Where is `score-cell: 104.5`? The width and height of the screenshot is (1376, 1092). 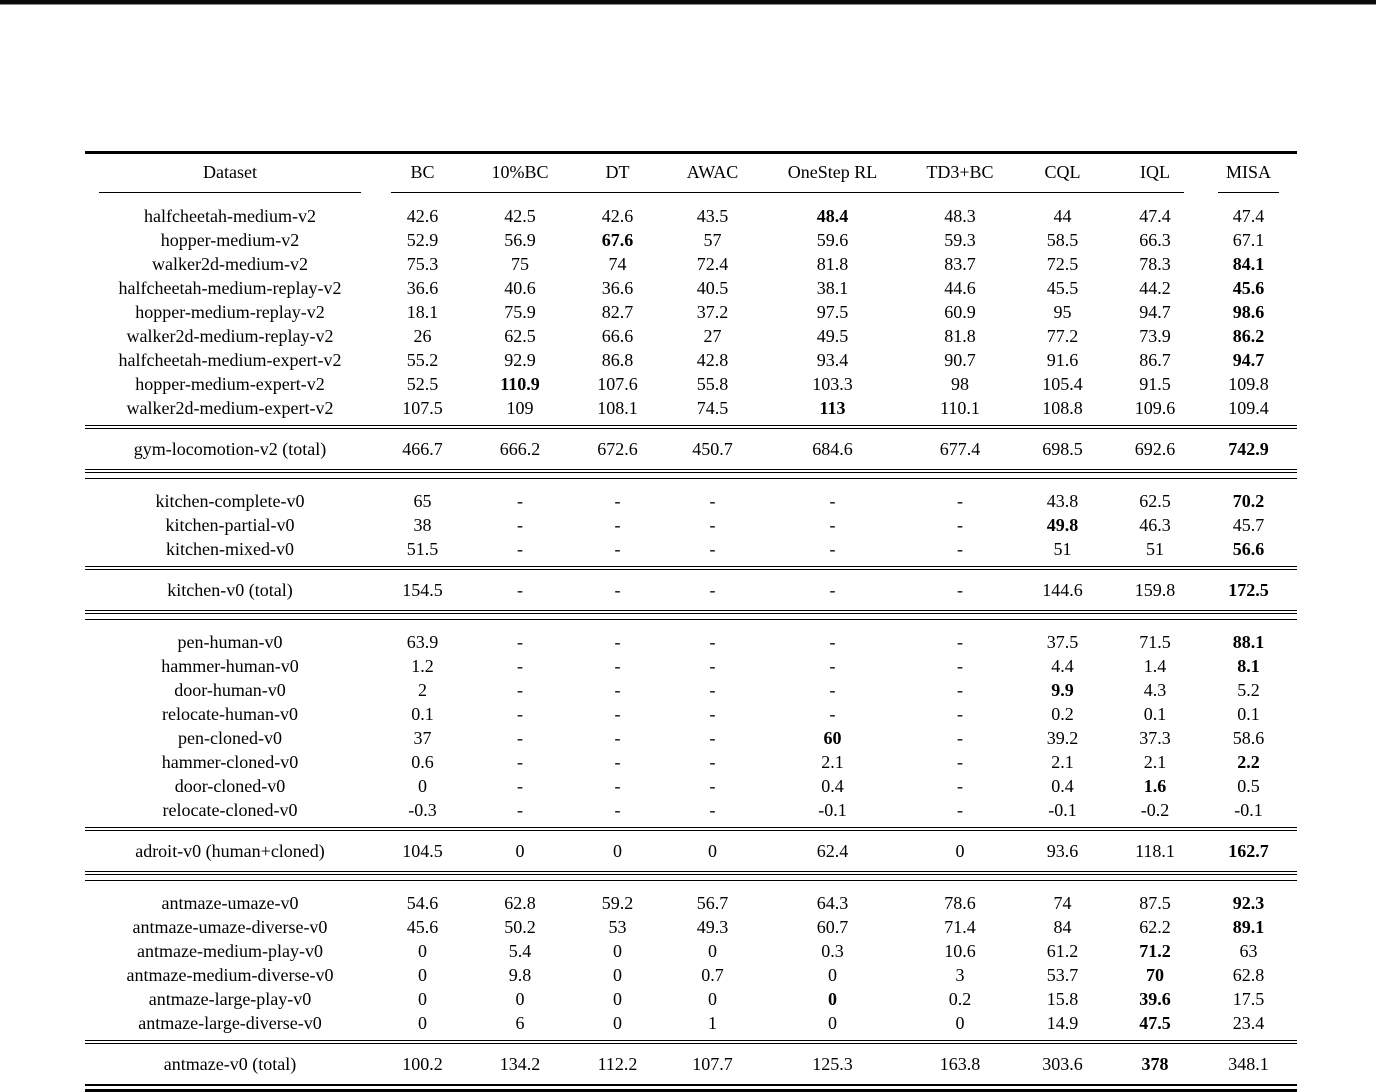 score-cell: 104.5 is located at coordinates (422, 851).